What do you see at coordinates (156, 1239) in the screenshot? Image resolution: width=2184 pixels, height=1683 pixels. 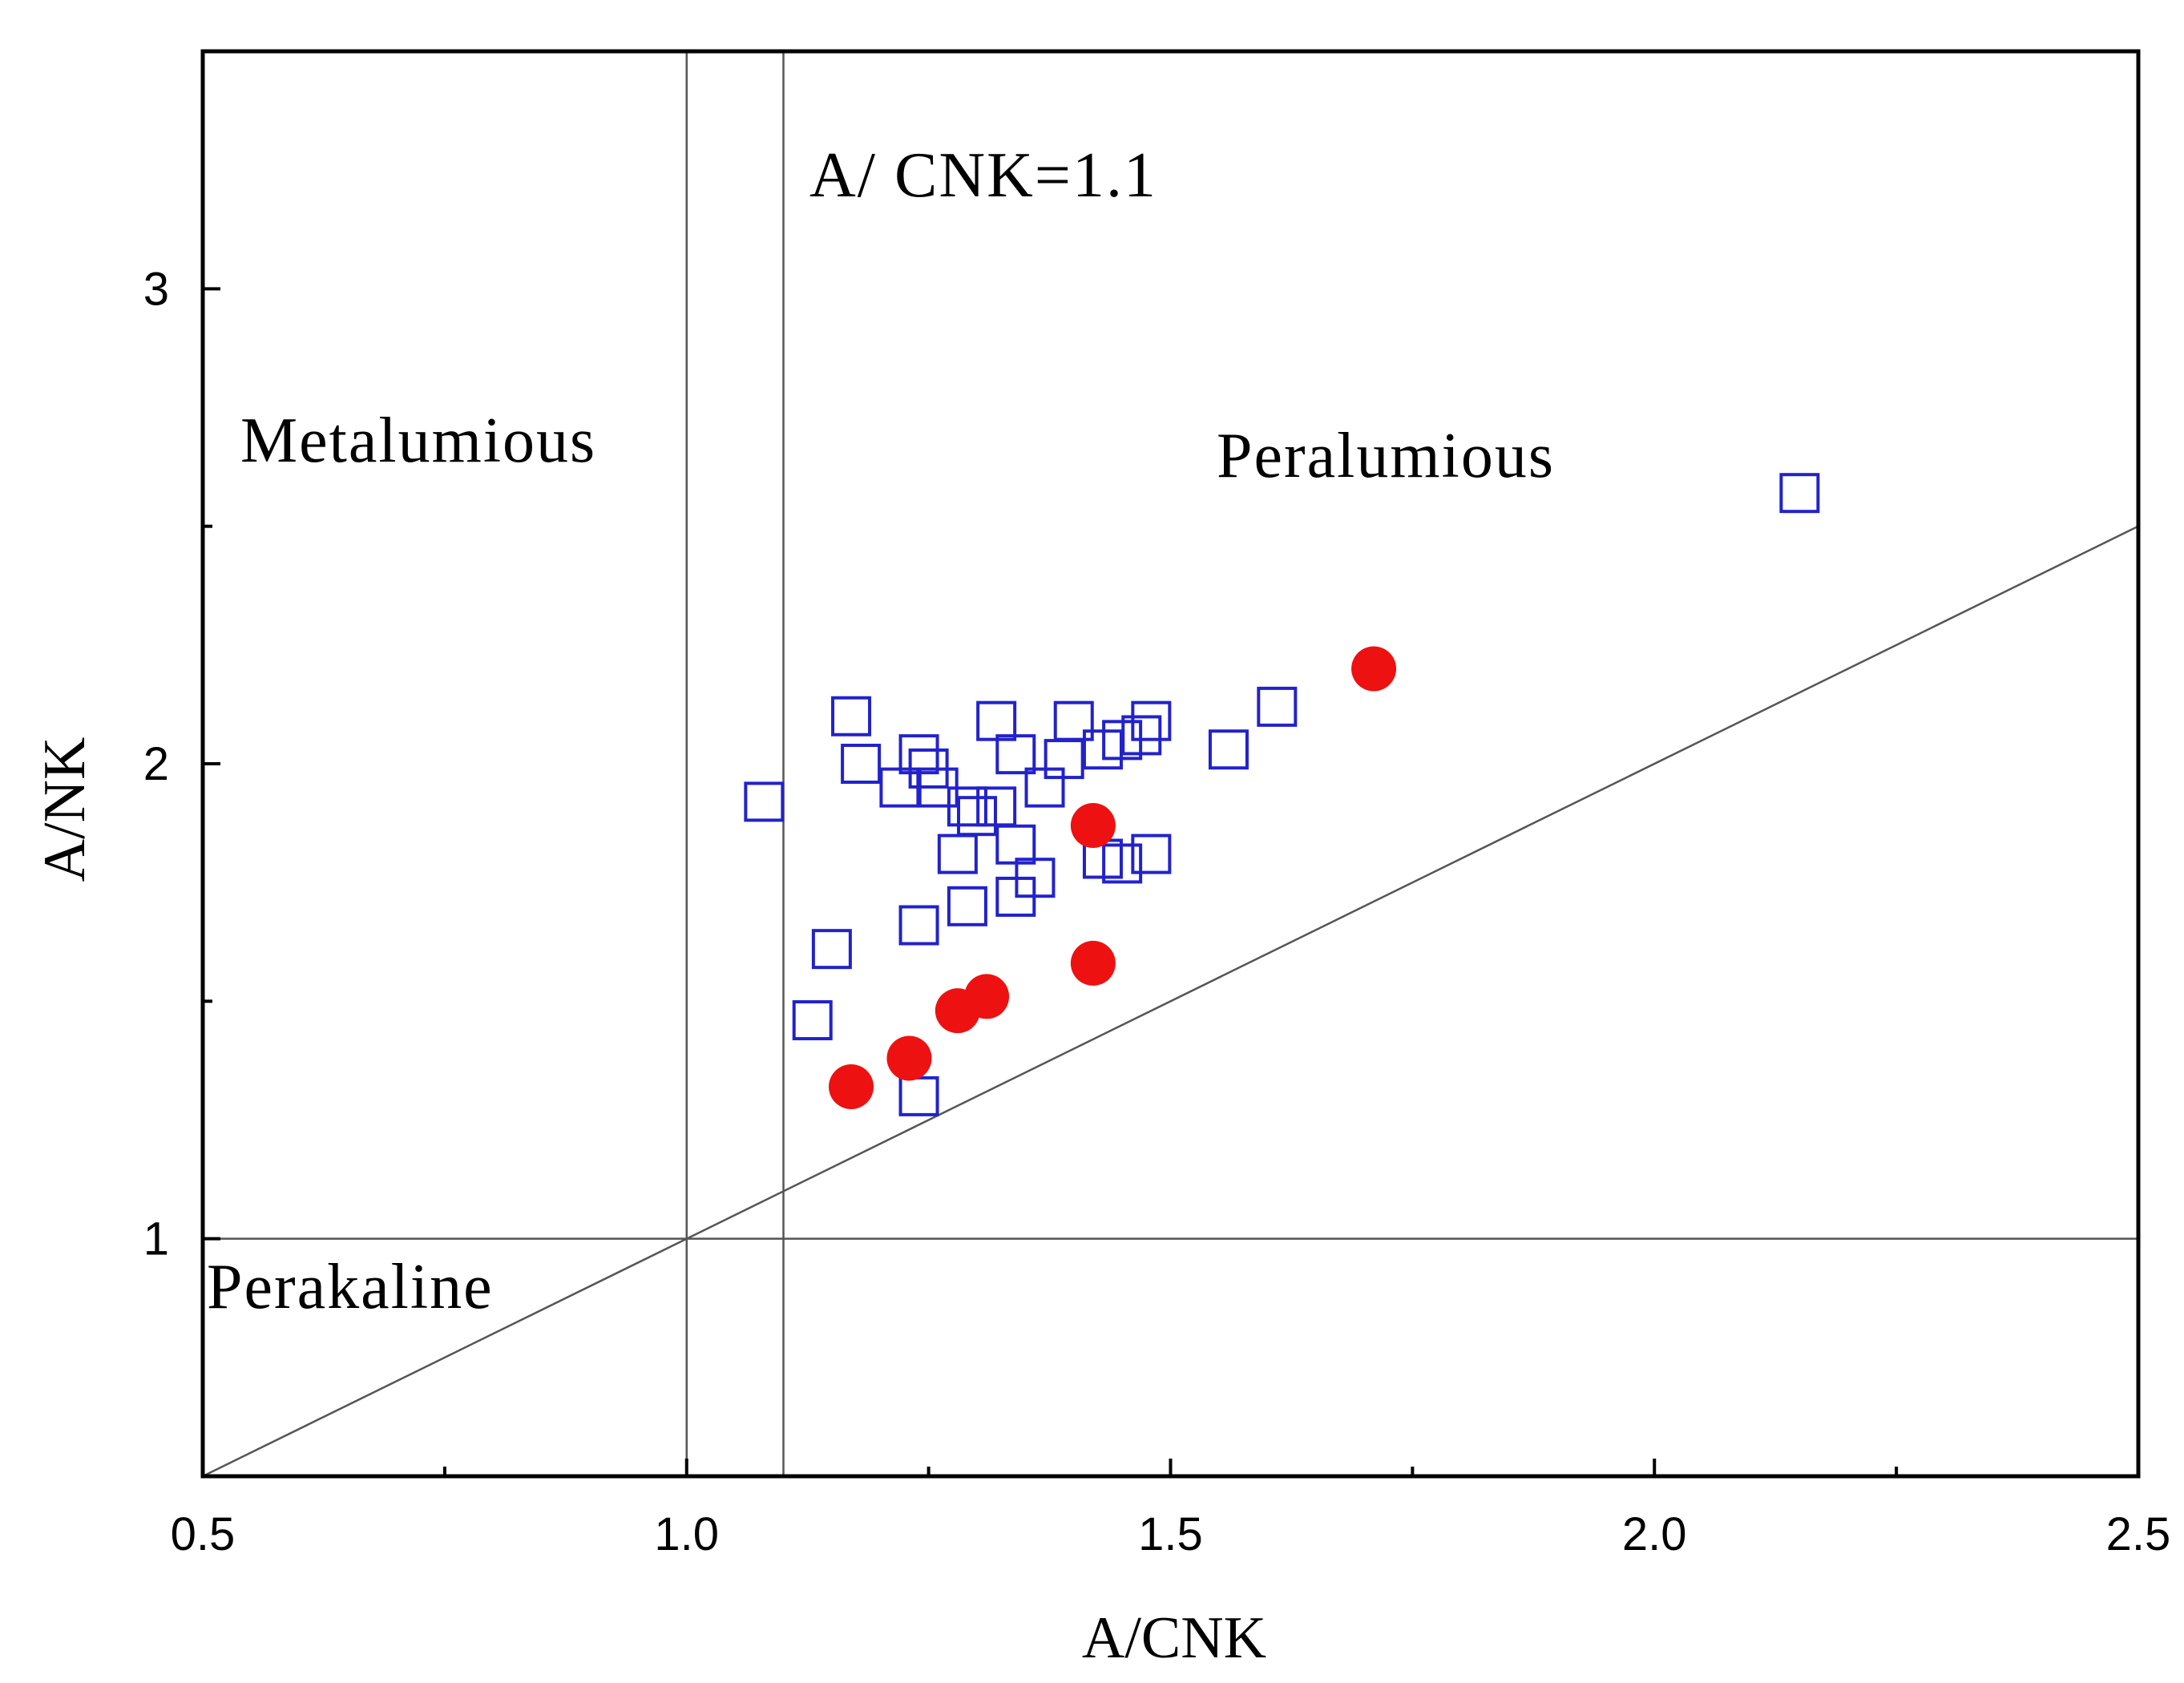 I see `y-tick-label: 1` at bounding box center [156, 1239].